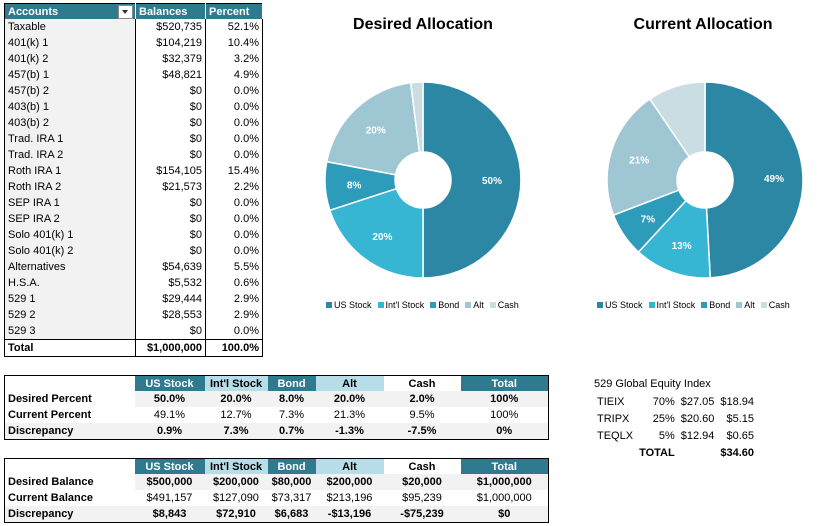 The image size is (833, 526). Describe the element at coordinates (376, 233) in the screenshot. I see `pie-slice-int-l-stock` at that location.